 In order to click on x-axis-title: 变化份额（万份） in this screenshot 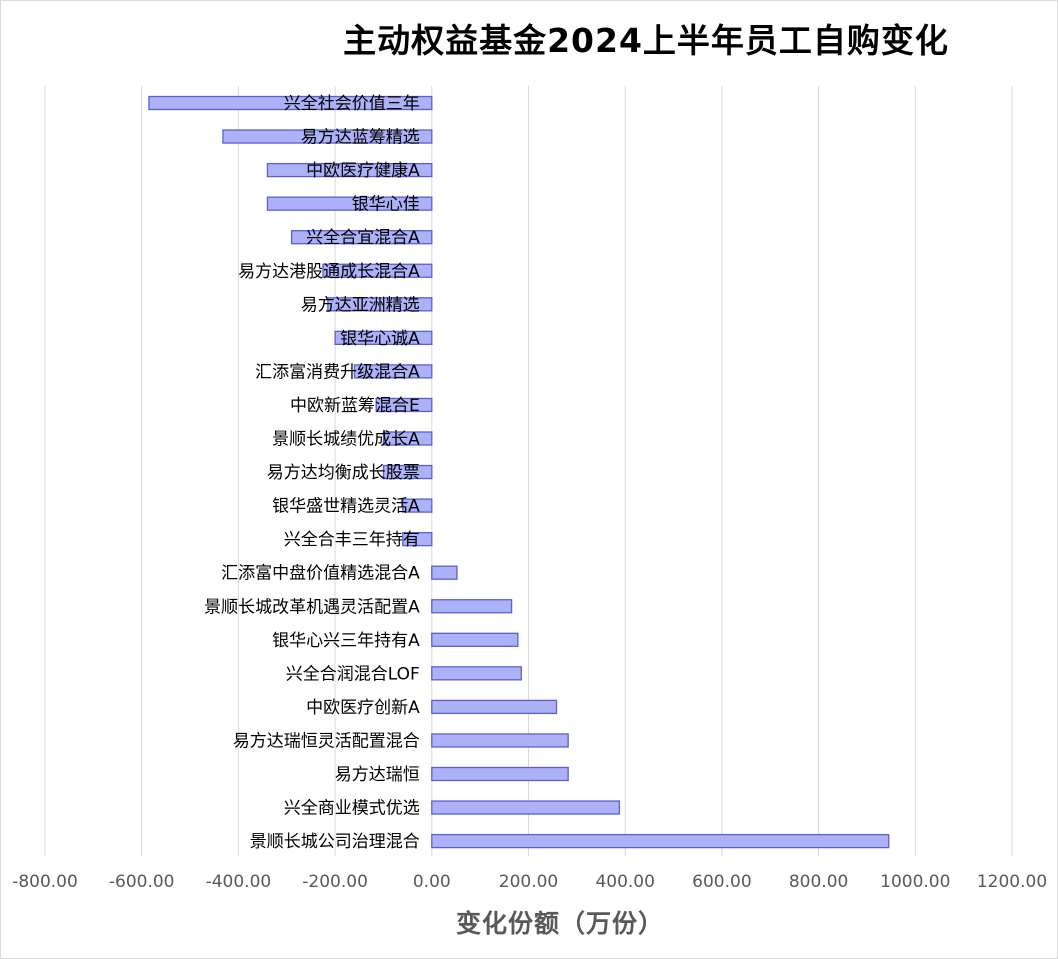, I will do `click(559, 923)`.